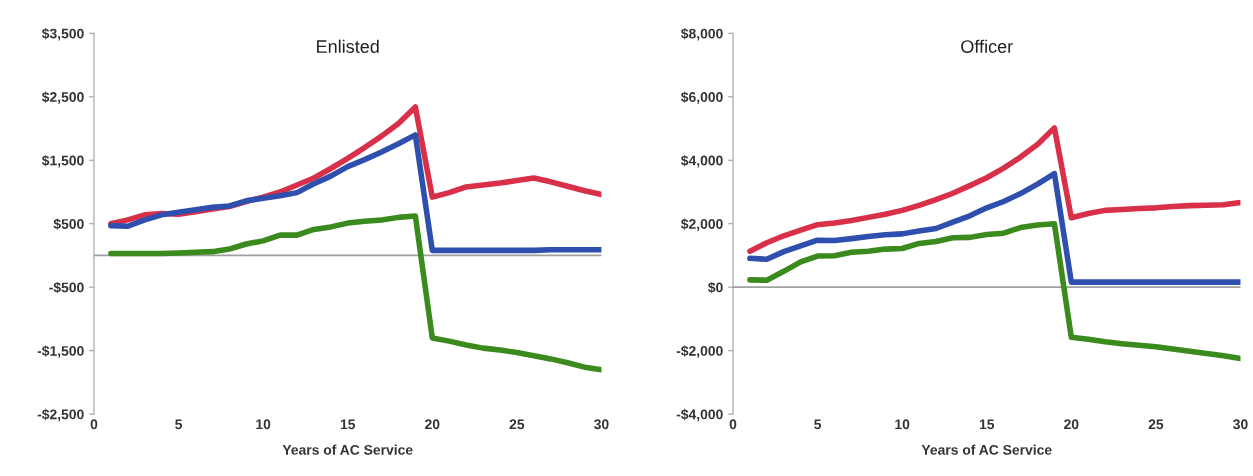 This screenshot has width=1253, height=476. Describe the element at coordinates (699, 351) in the screenshot. I see `y-tick-label: -$2,000` at that location.